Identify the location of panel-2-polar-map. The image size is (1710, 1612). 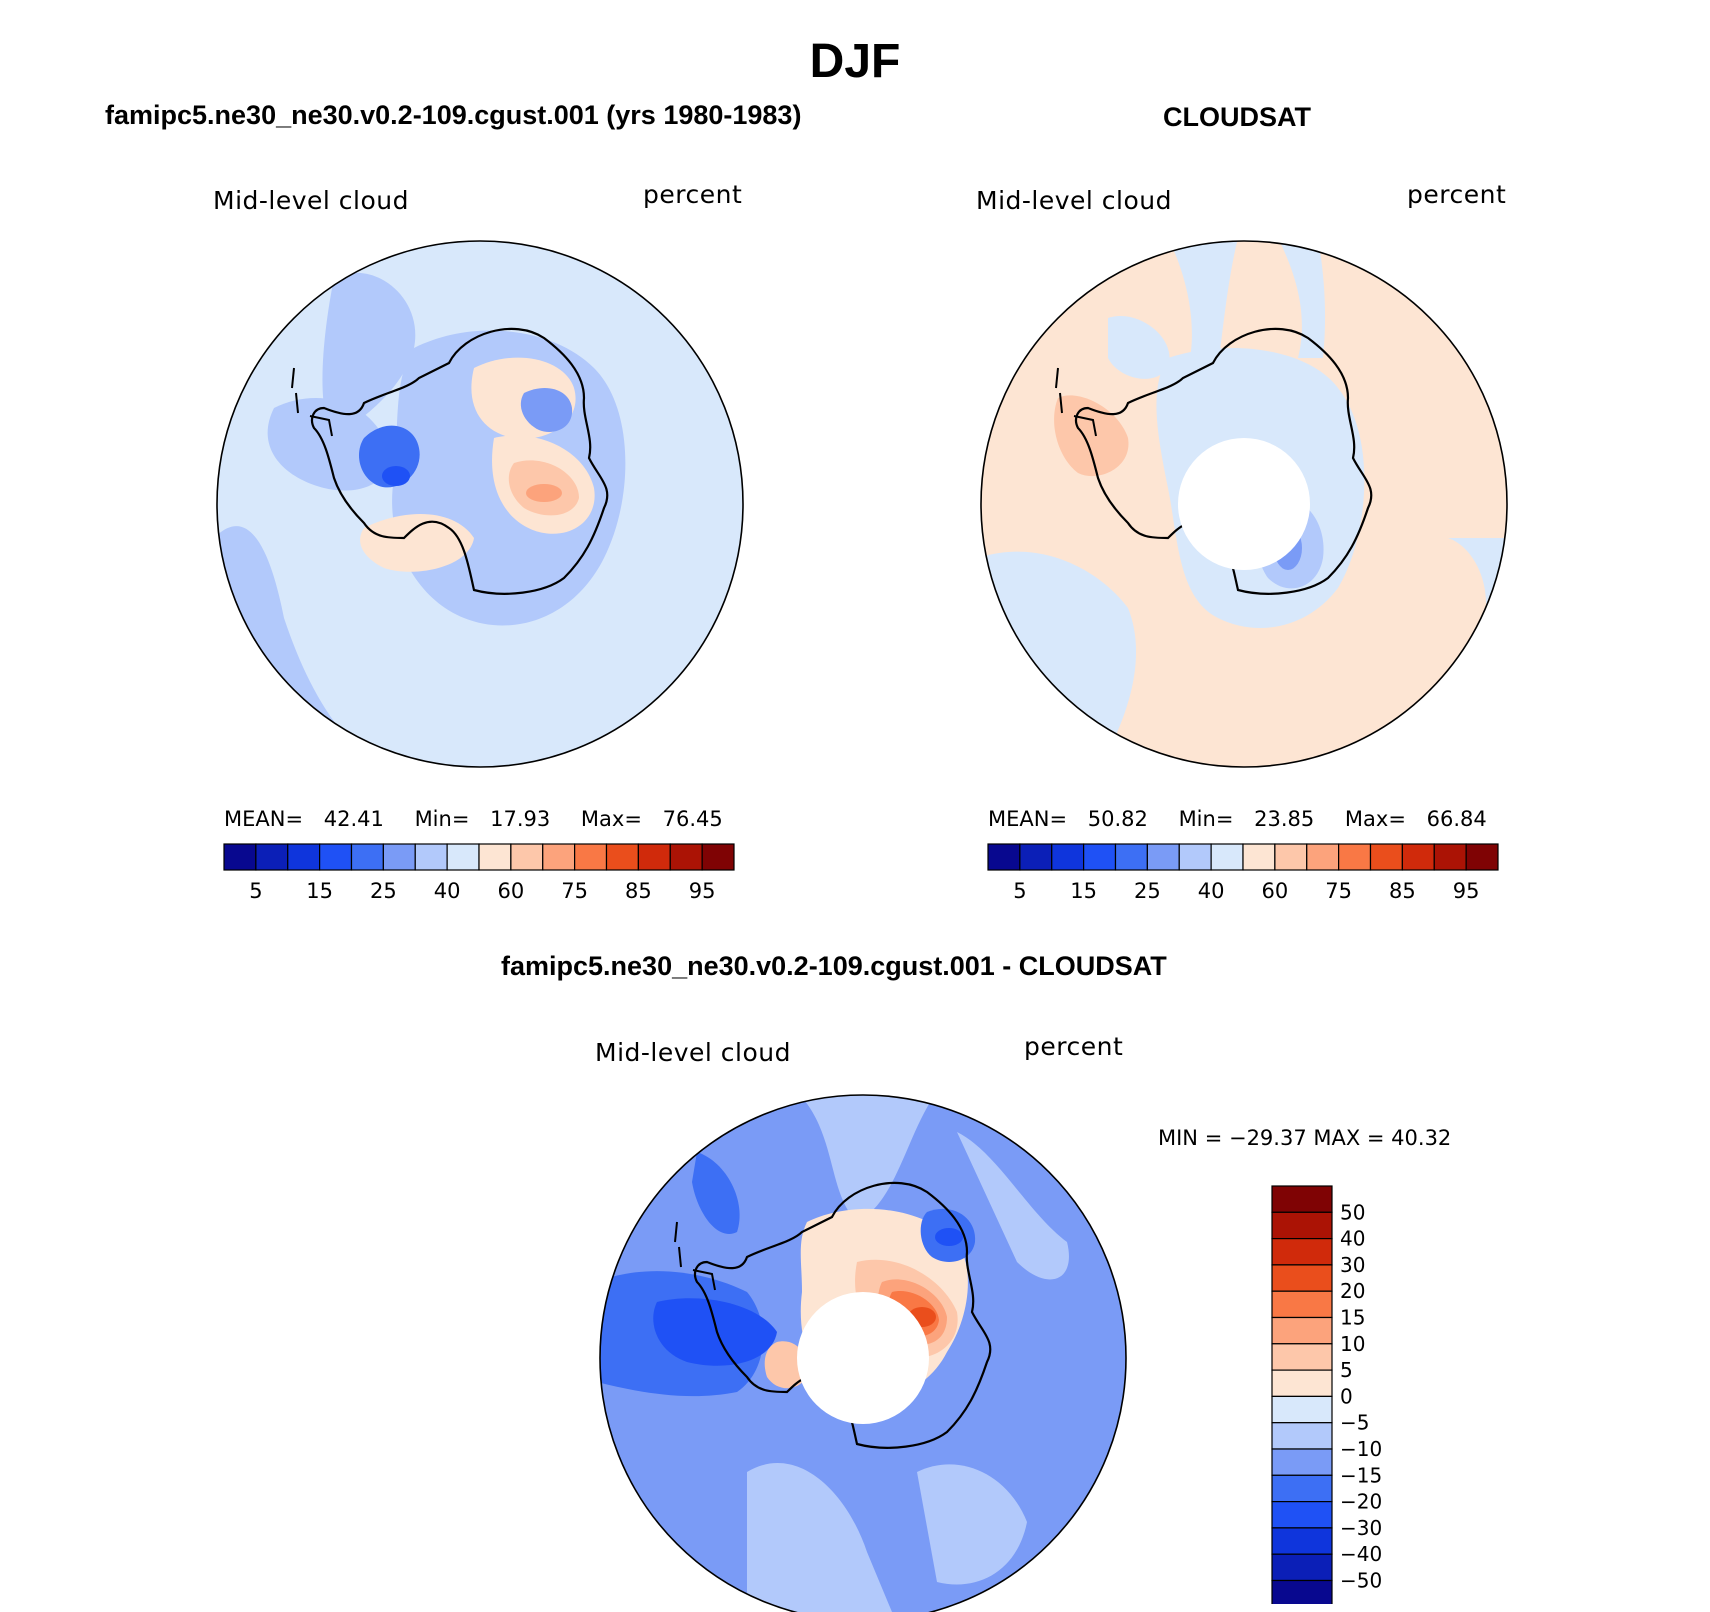
(1244, 504).